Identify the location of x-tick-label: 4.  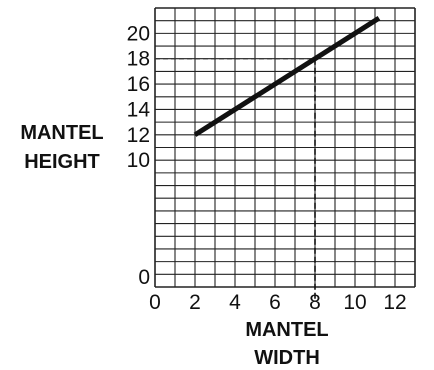
(235, 302).